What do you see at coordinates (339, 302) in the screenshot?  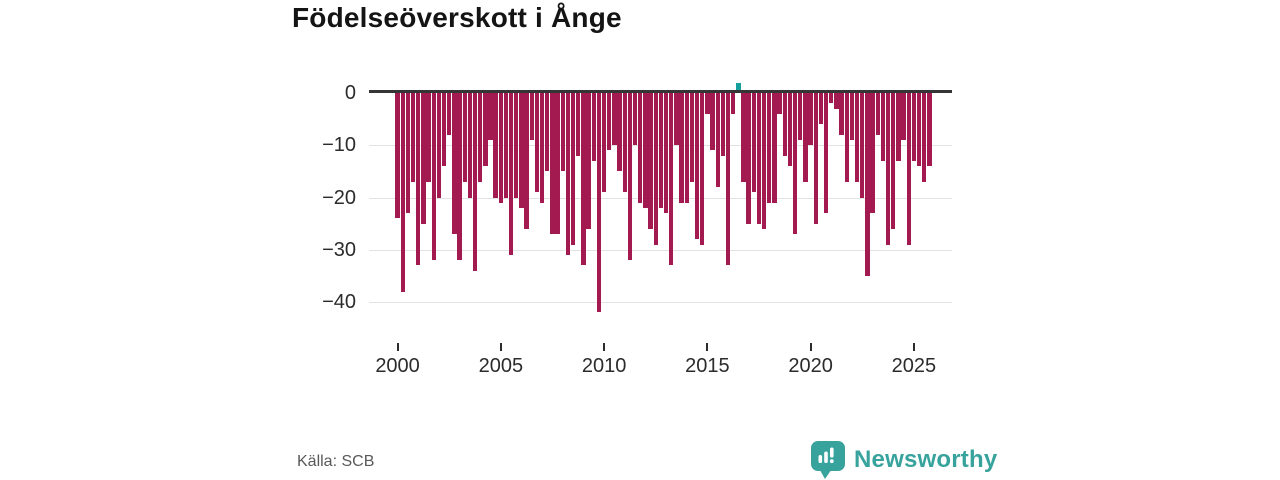 I see `y-tick-label: −40` at bounding box center [339, 302].